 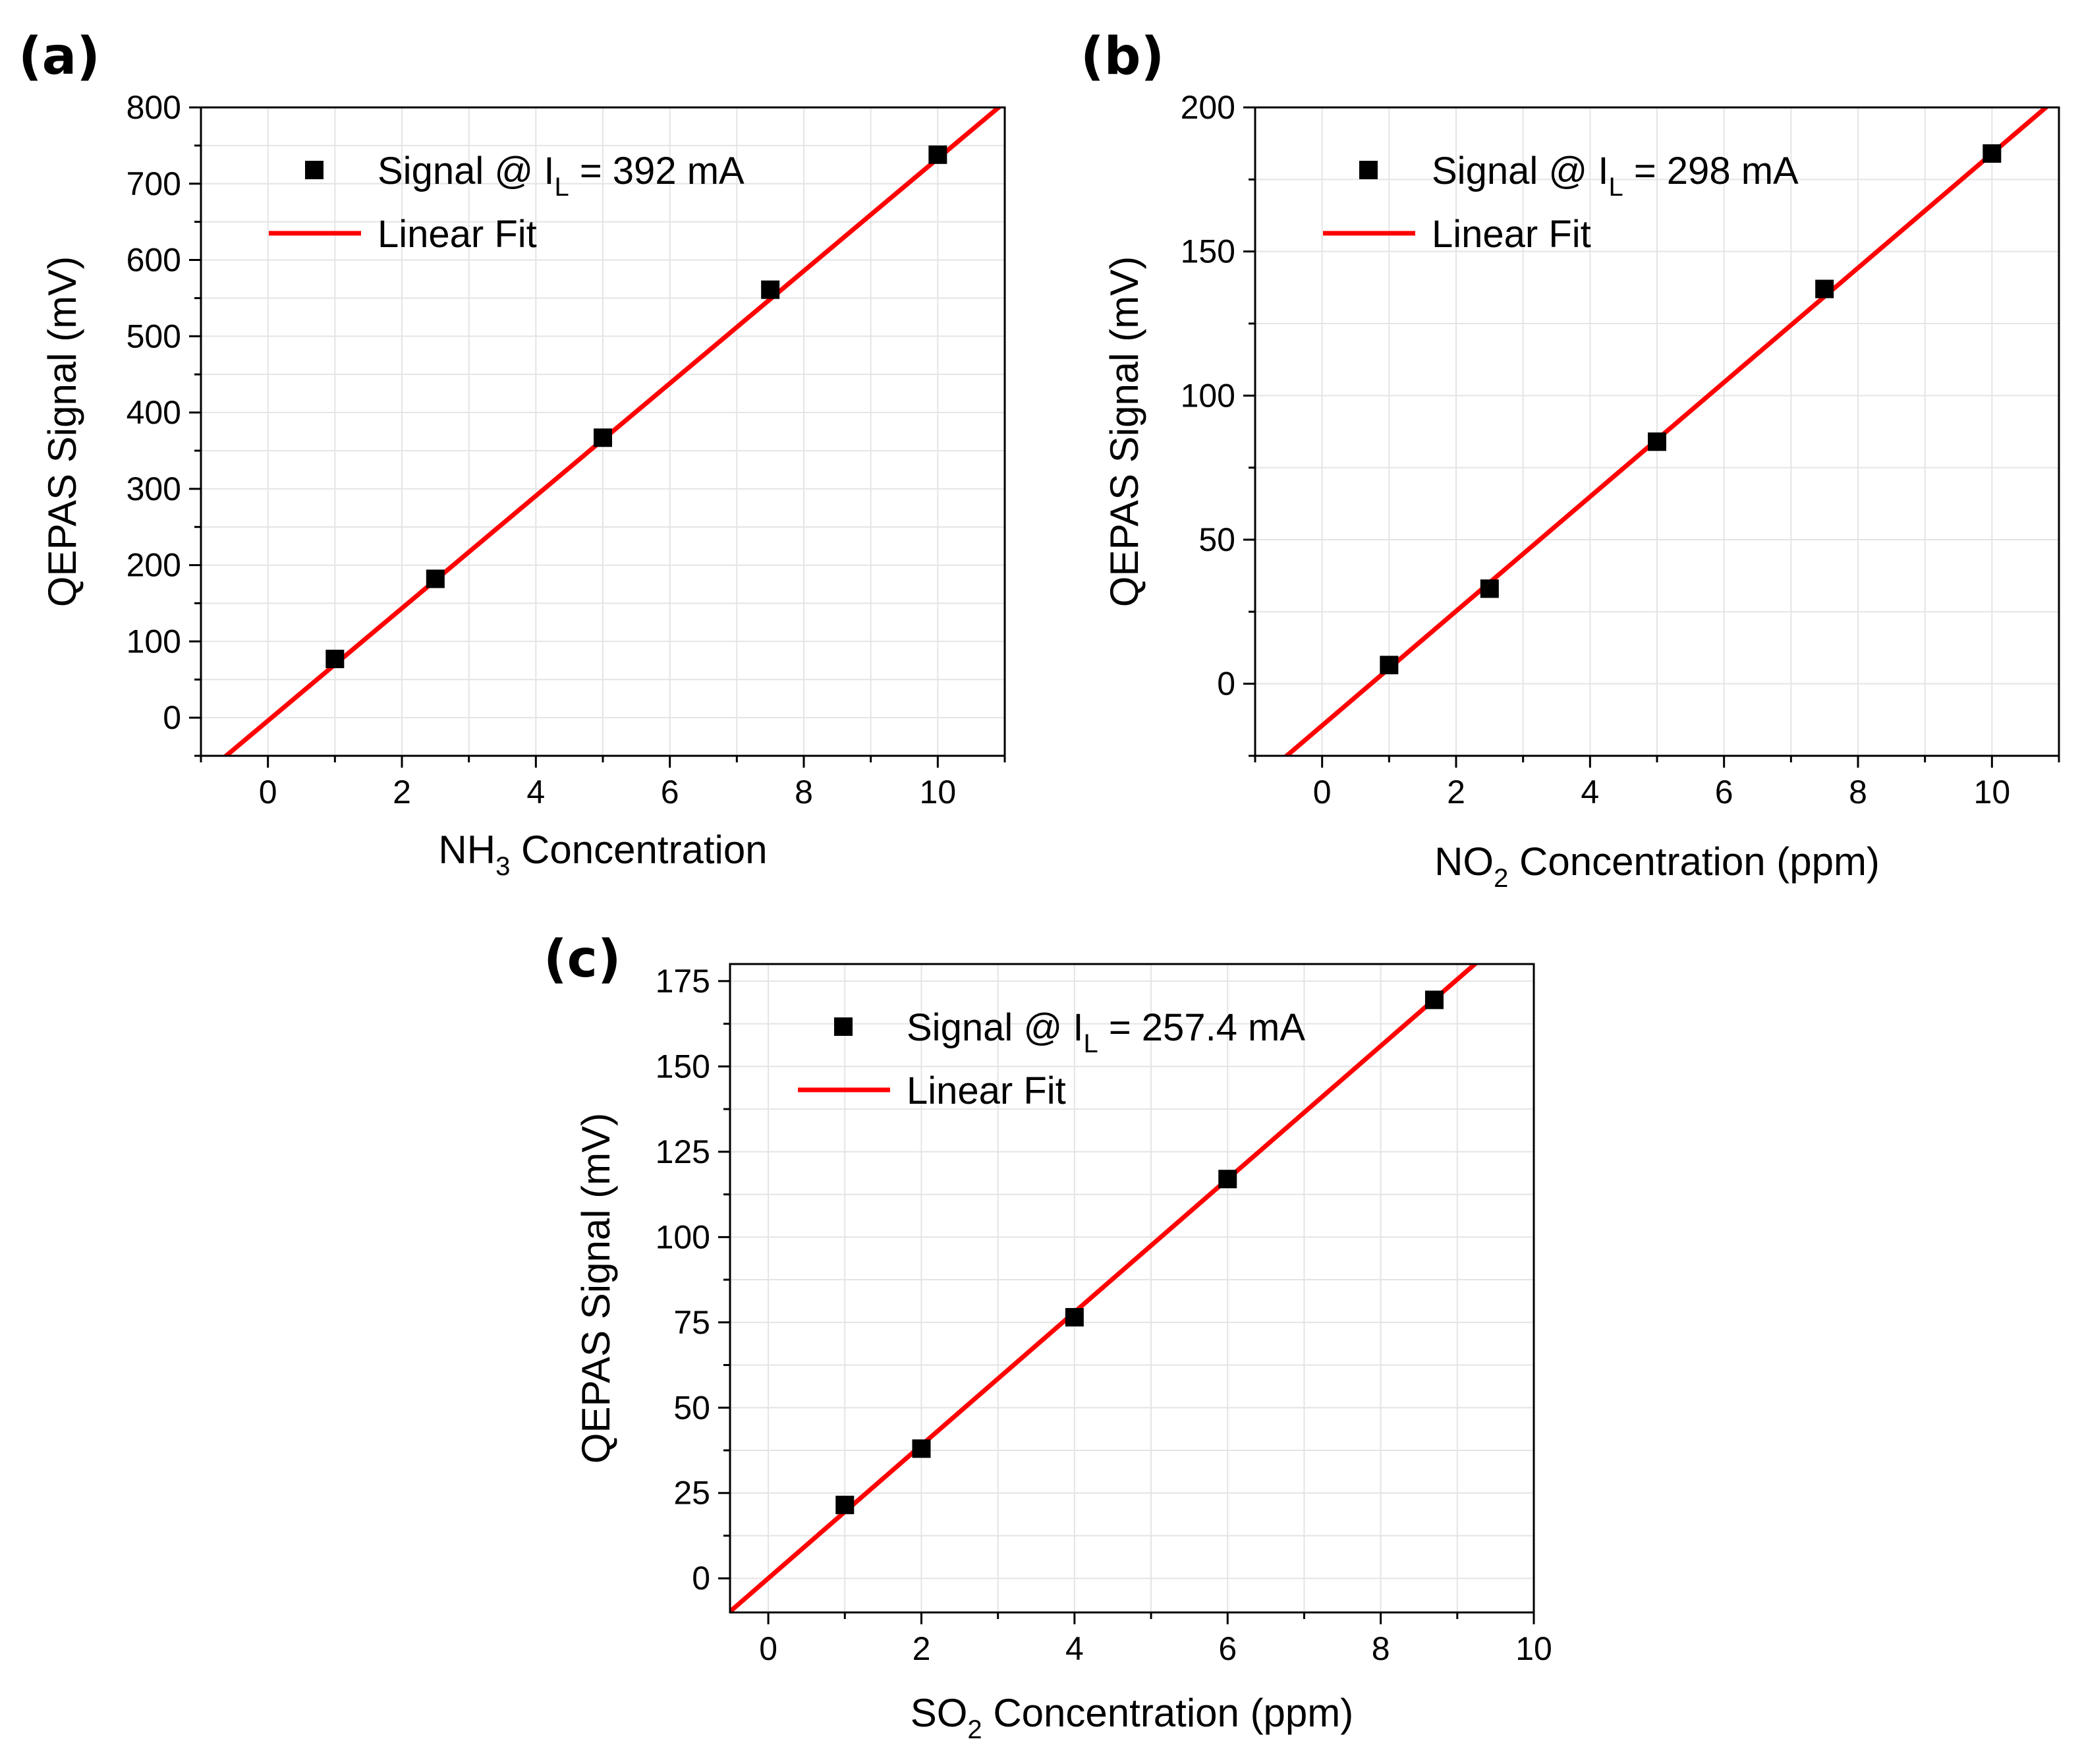 I want to click on legend-label-rest: = 298 mA, so click(x=1711, y=171).